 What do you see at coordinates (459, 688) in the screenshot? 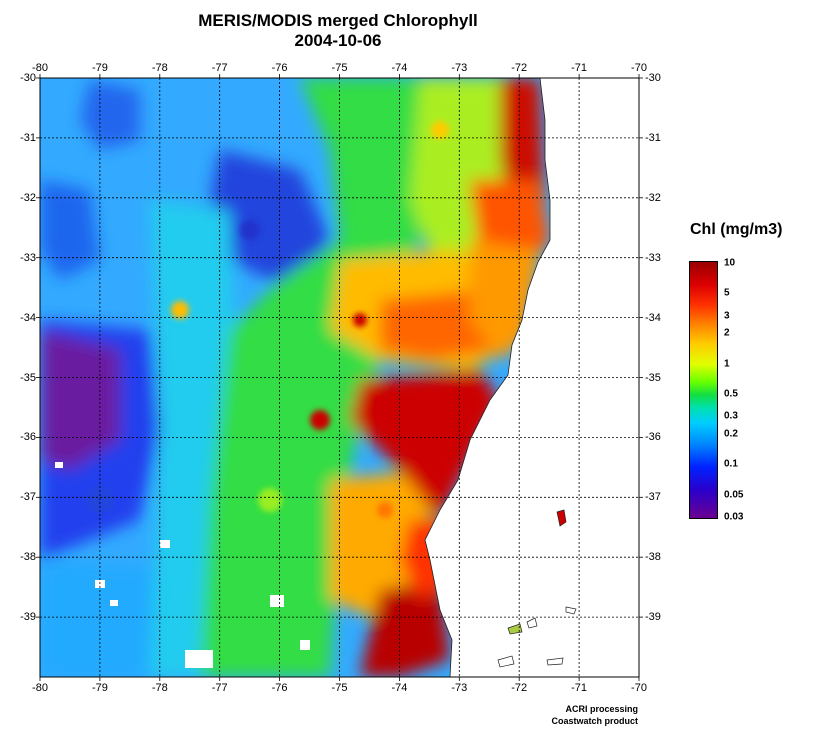
I see `lon-label-bottom: -73` at bounding box center [459, 688].